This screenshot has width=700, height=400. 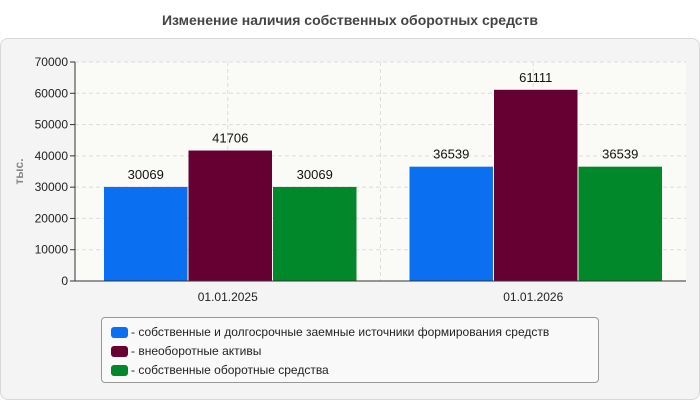 I want to click on x-tick-label: 01.01.2026, so click(x=533, y=297).